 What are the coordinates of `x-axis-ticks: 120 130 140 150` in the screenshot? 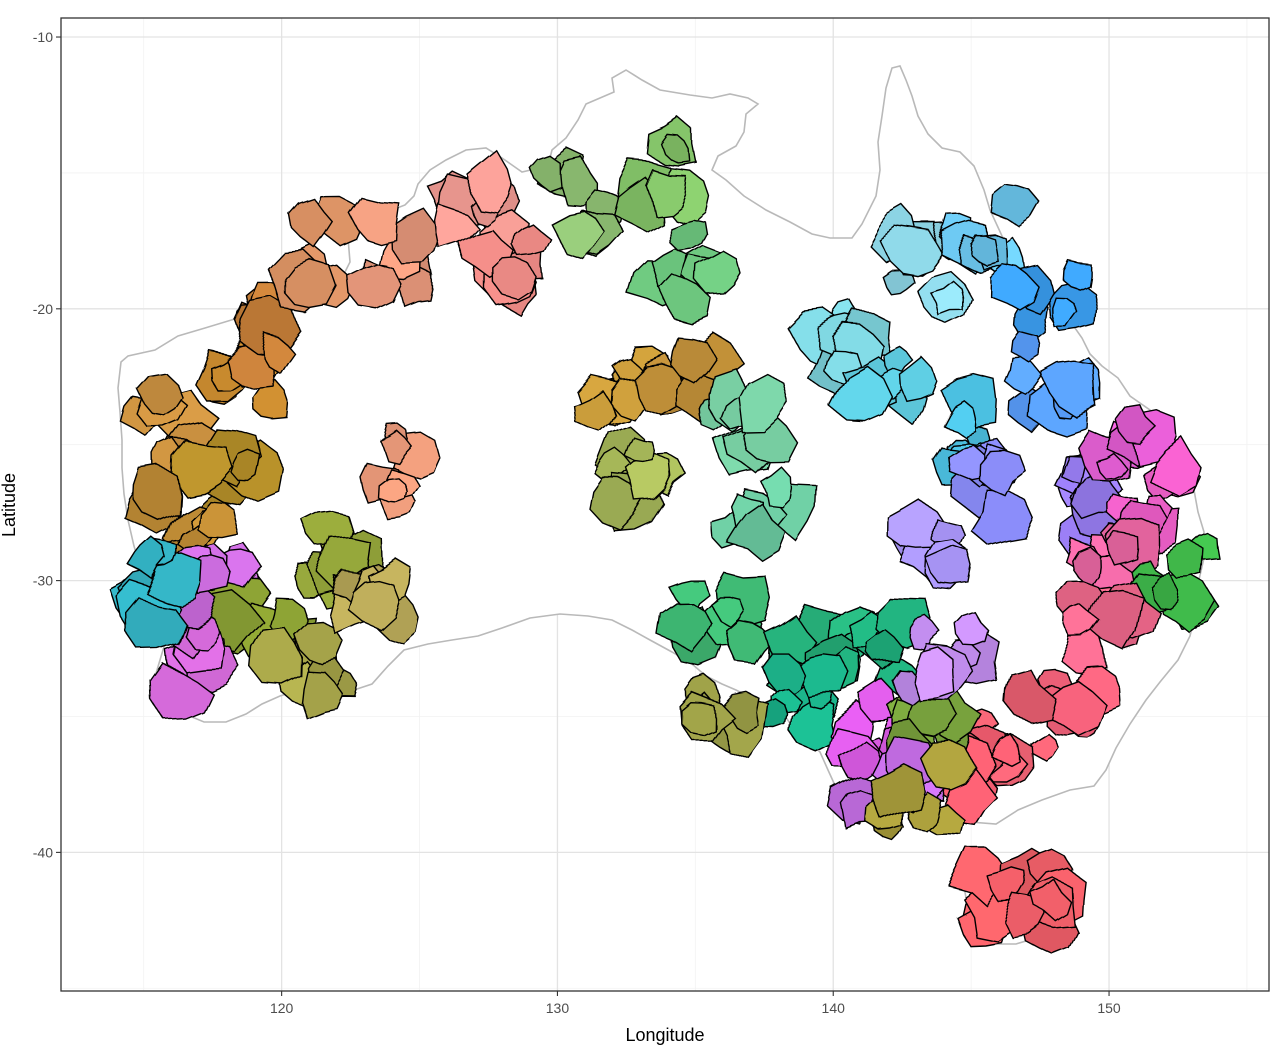 It's located at (695, 1003).